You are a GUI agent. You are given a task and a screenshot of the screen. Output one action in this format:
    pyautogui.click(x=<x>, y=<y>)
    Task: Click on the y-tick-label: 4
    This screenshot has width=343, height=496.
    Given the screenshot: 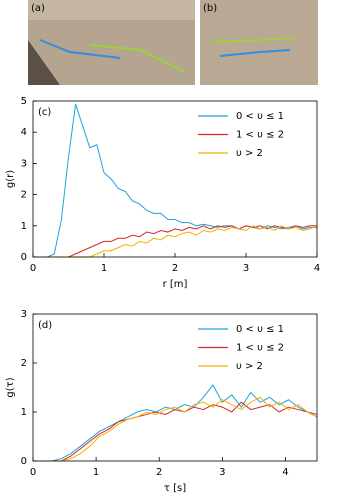 What is the action you would take?
    pyautogui.click(x=24, y=132)
    